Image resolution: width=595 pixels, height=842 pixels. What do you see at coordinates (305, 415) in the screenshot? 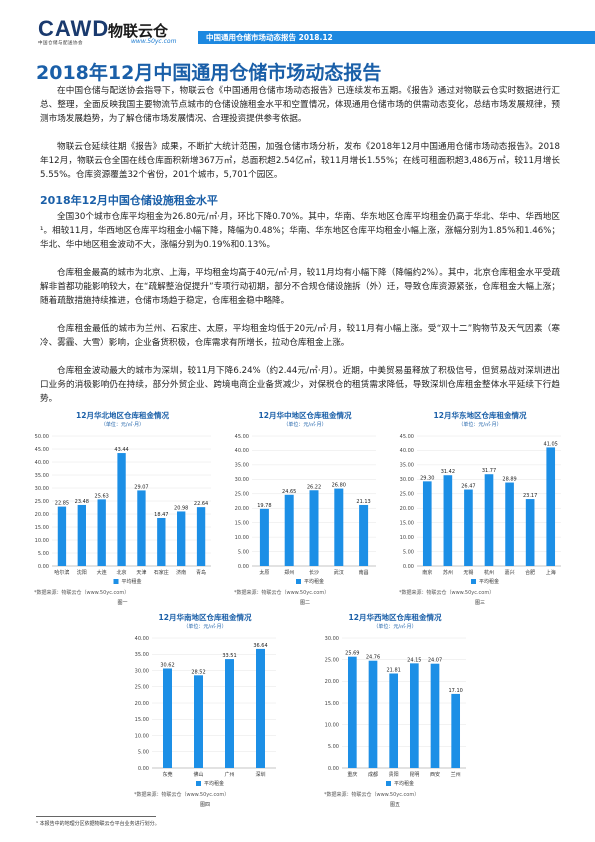
I see `chart-title: 12月华中地区仓库租金情况` at bounding box center [305, 415].